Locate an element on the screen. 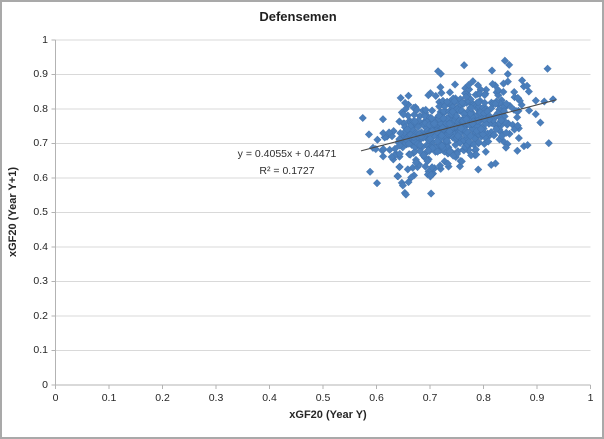  x-tick-label: 0.5 is located at coordinates (323, 398).